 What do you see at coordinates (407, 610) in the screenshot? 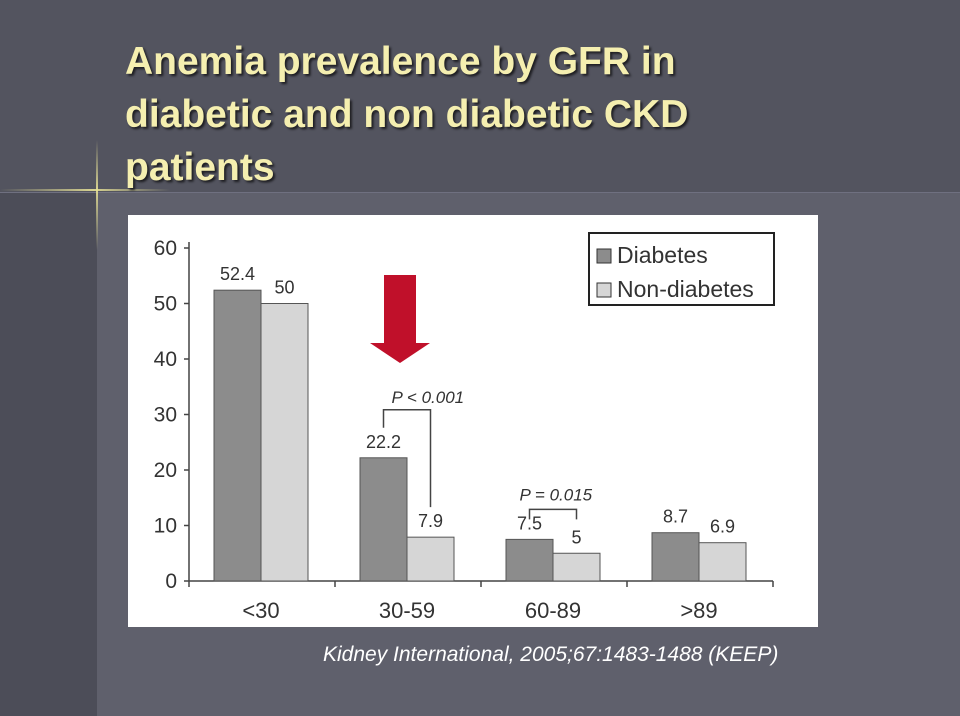
I see `x-tick-label: 30-59` at bounding box center [407, 610].